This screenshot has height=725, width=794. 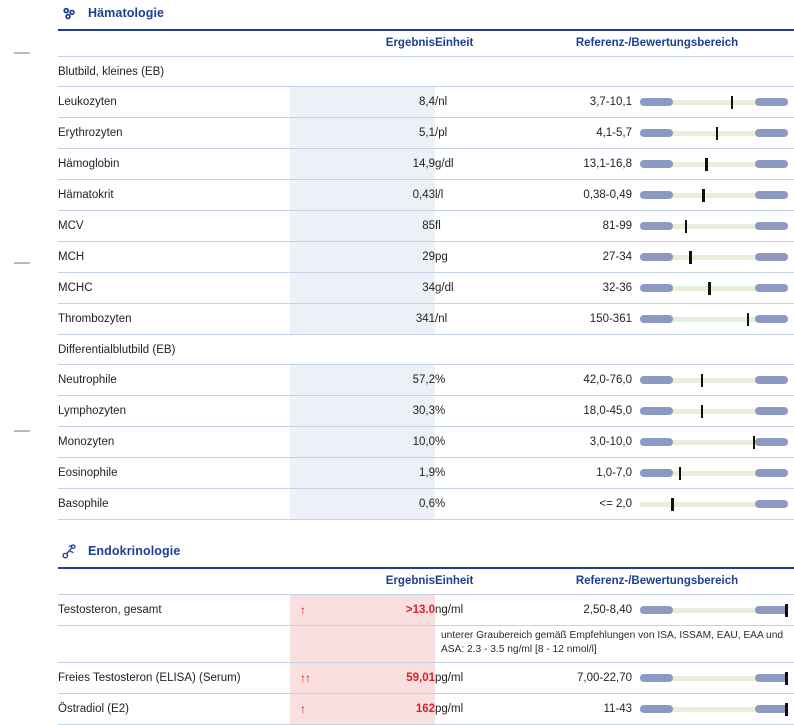 What do you see at coordinates (174, 257) in the screenshot?
I see `analyte-name: MCH` at bounding box center [174, 257].